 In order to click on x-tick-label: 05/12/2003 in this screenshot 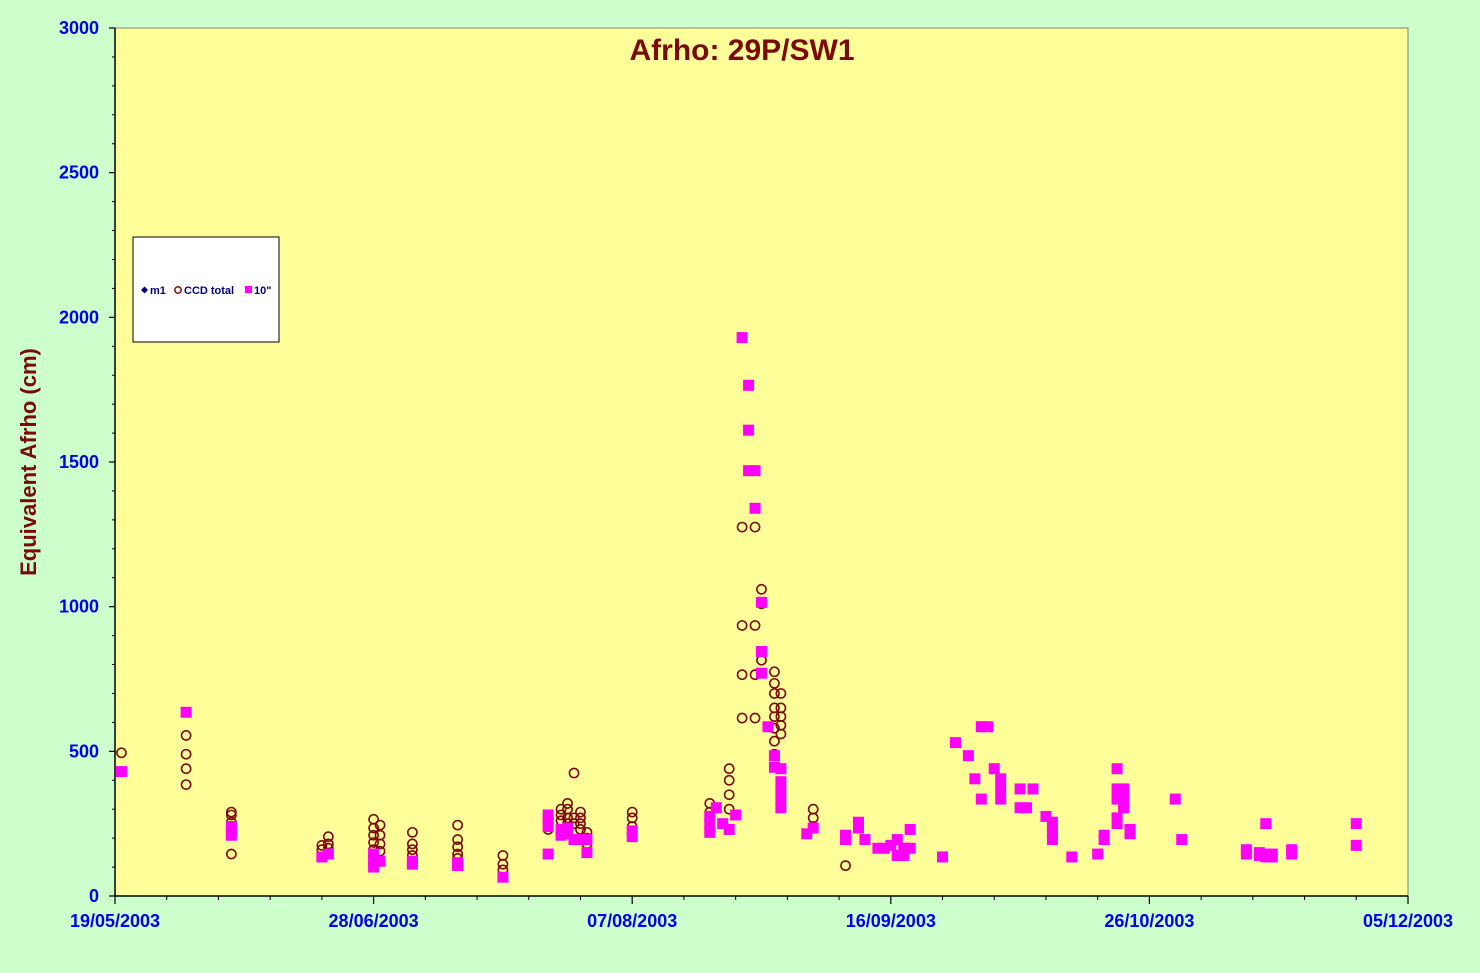, I will do `click(1408, 921)`.